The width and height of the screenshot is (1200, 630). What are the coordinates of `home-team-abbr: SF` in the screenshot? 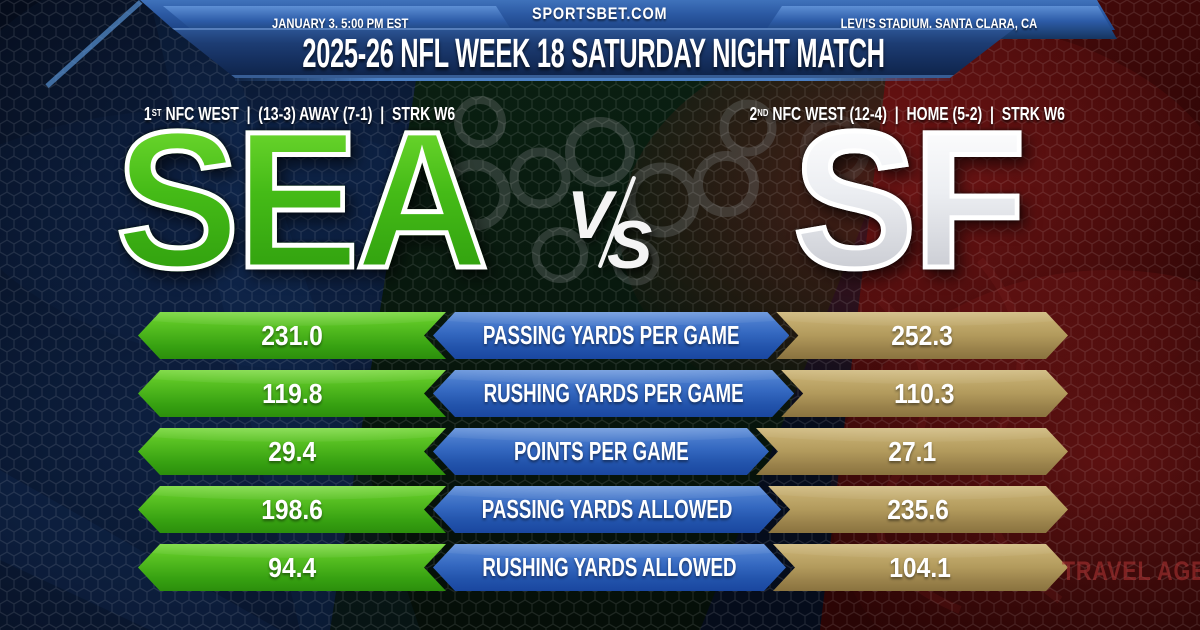 It's located at (910, 200).